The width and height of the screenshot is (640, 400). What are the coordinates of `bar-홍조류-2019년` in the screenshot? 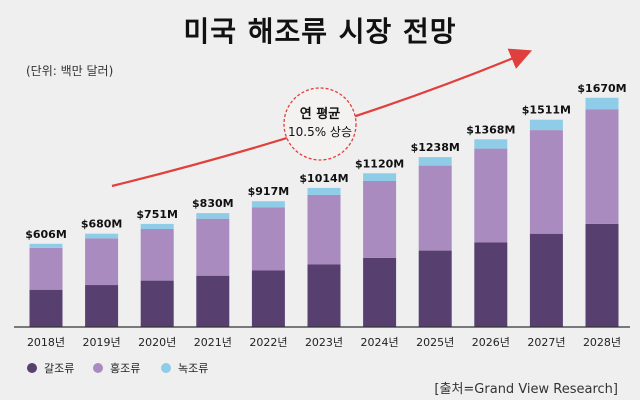 It's located at (102, 262).